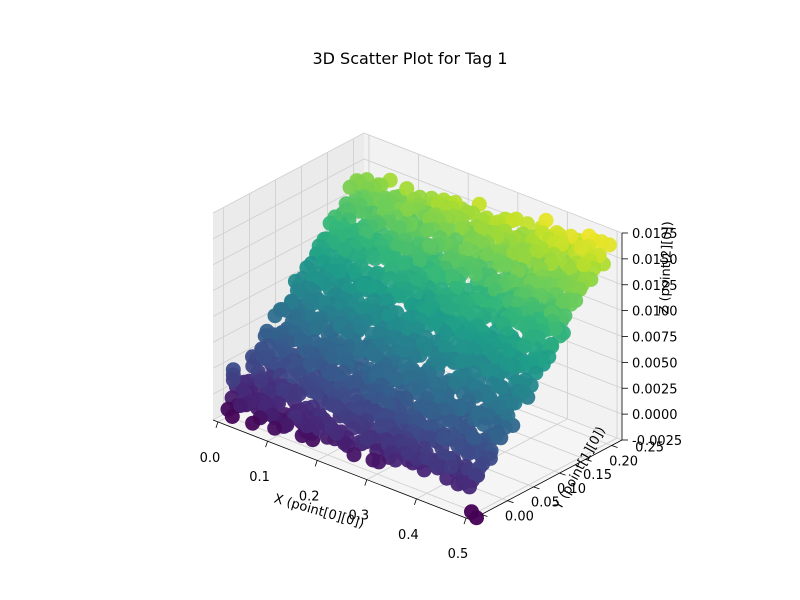  What do you see at coordinates (649, 448) in the screenshot?
I see `y-tick-label: 0.25` at bounding box center [649, 448].